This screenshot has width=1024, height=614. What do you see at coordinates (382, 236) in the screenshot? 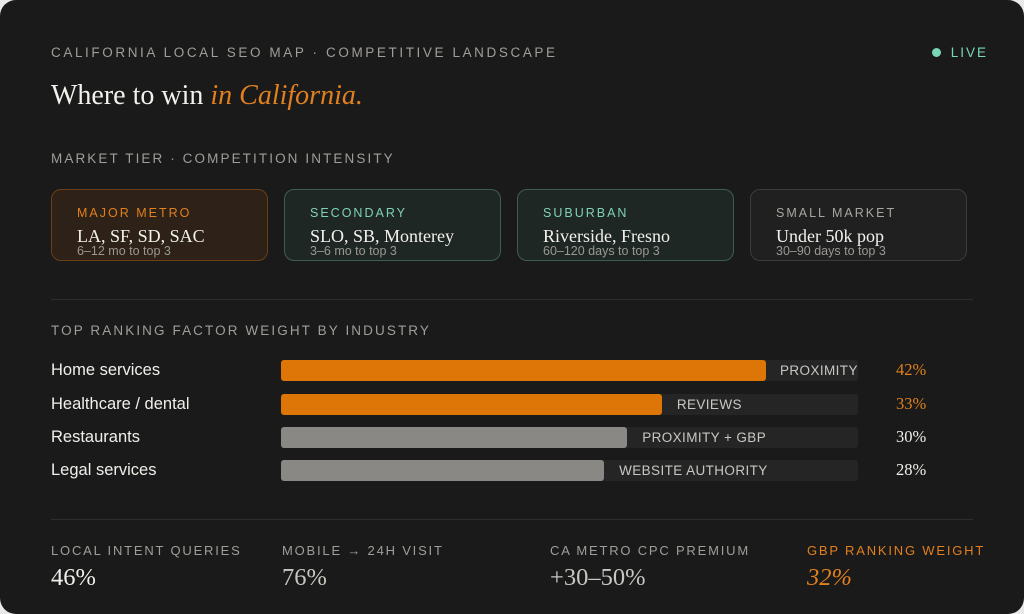
I see `tier-title: SLO, SB, Monterey` at bounding box center [382, 236].